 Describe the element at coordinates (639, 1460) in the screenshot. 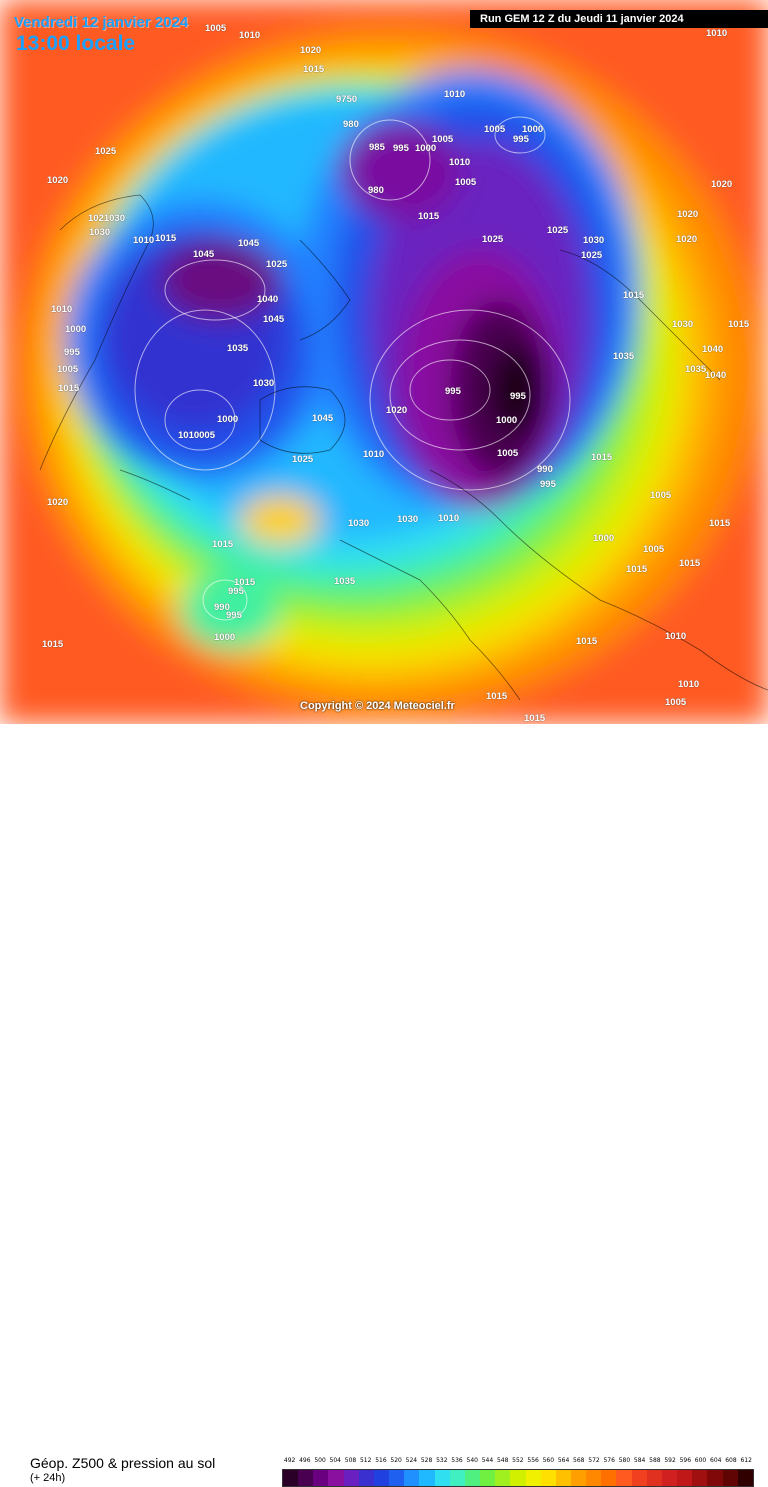

I see `scale-tick: 584` at that location.